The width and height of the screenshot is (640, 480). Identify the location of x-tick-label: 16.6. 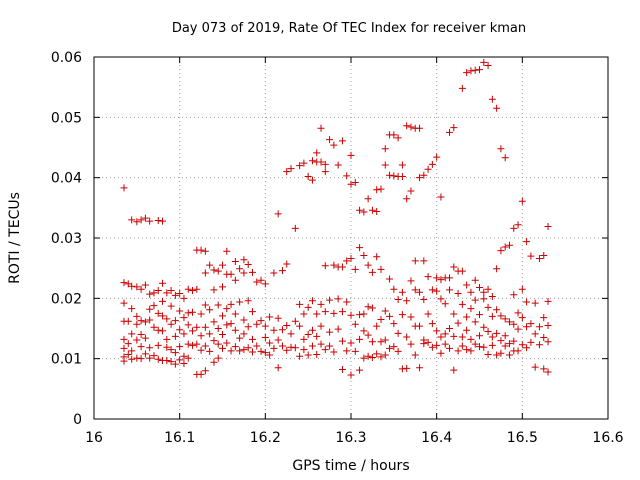
(607, 438).